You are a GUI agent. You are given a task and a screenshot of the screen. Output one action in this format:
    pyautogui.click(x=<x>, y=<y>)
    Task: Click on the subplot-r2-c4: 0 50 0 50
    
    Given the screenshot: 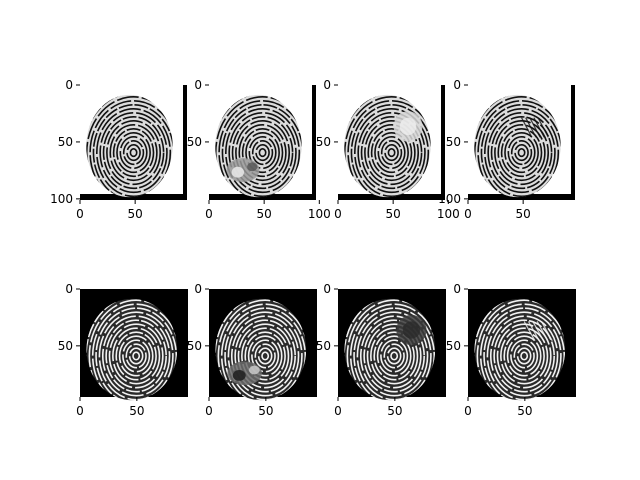 What is the action you would take?
    pyautogui.click(x=511, y=350)
    